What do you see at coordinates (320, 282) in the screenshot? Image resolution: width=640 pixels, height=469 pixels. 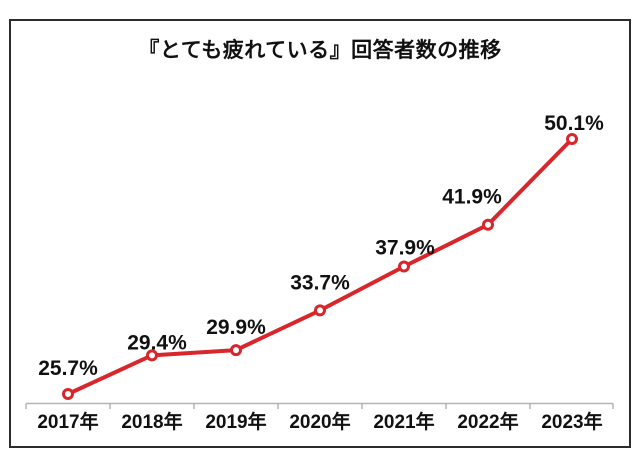 I see `data-point-label: 33.7%` at bounding box center [320, 282].